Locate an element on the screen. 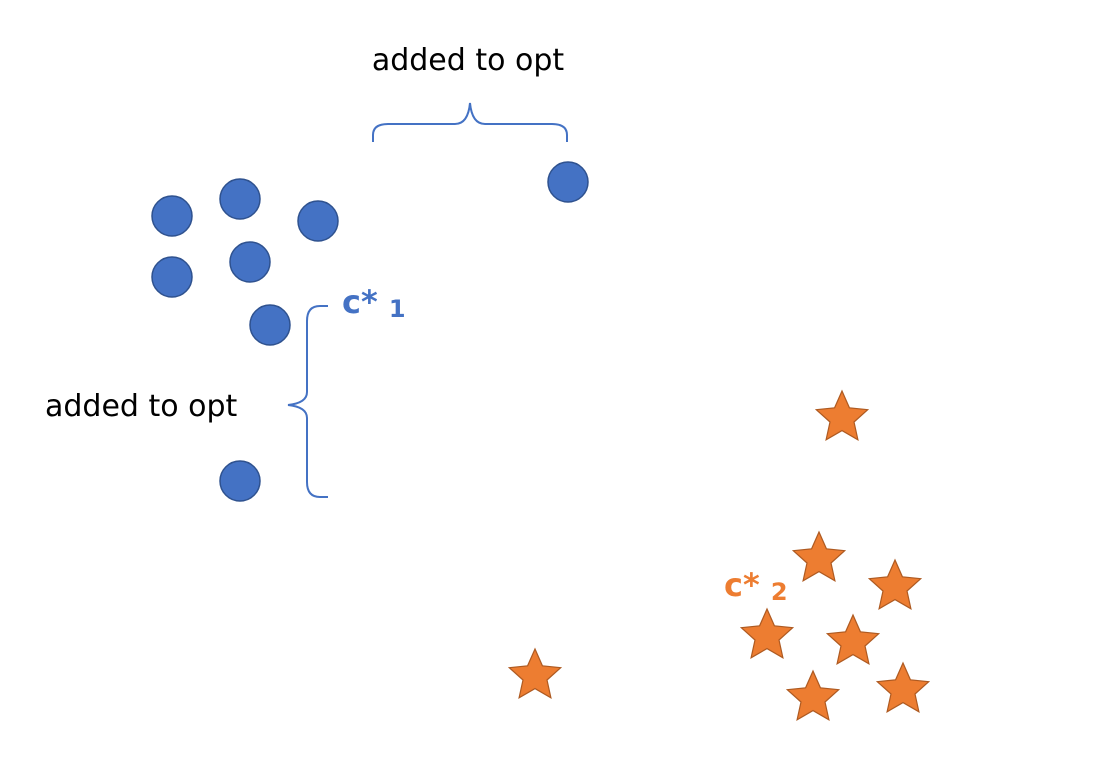 This screenshot has width=1118, height=770. cluster-2-label-sub: 2 is located at coordinates (779, 592).